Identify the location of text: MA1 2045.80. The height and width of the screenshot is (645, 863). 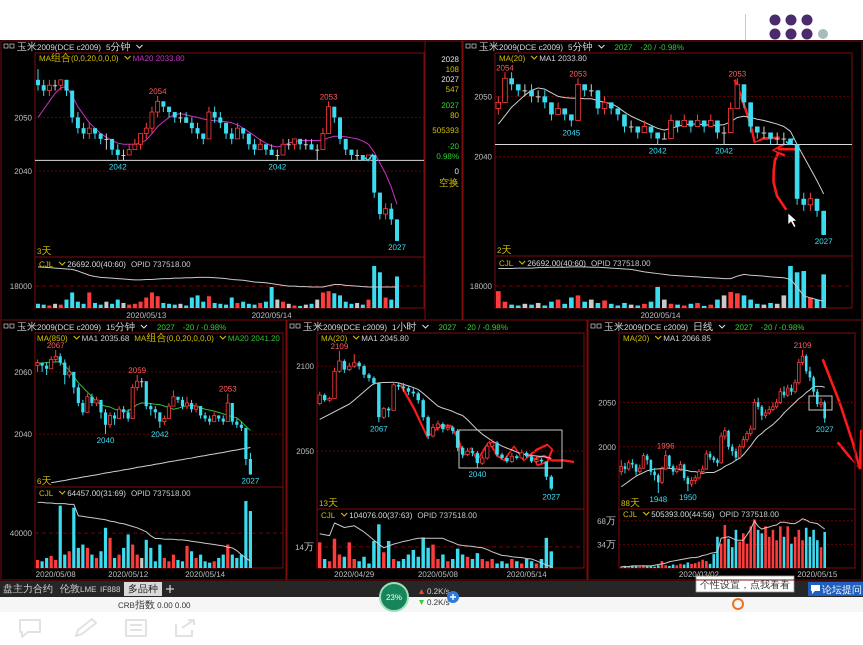
(385, 338).